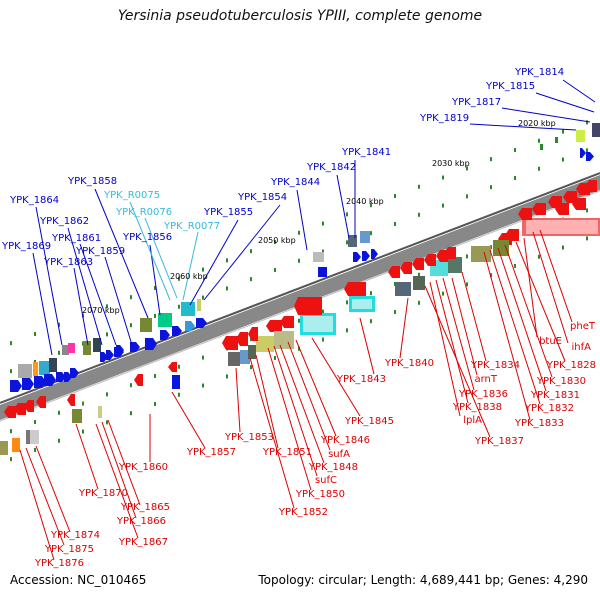  Describe the element at coordinates (141, 521) in the screenshot. I see `reverse-gene-label: YPK_1866` at that location.